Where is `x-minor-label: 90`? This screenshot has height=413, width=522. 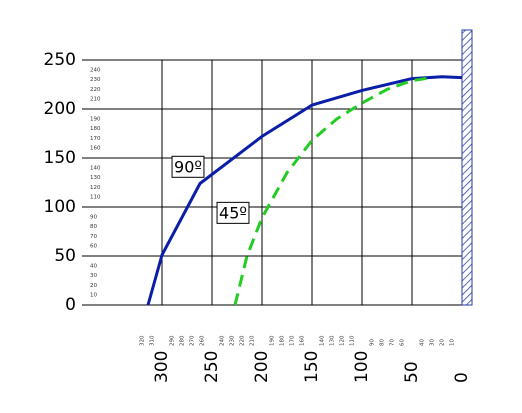 x-minor-label: 90 is located at coordinates (373, 342).